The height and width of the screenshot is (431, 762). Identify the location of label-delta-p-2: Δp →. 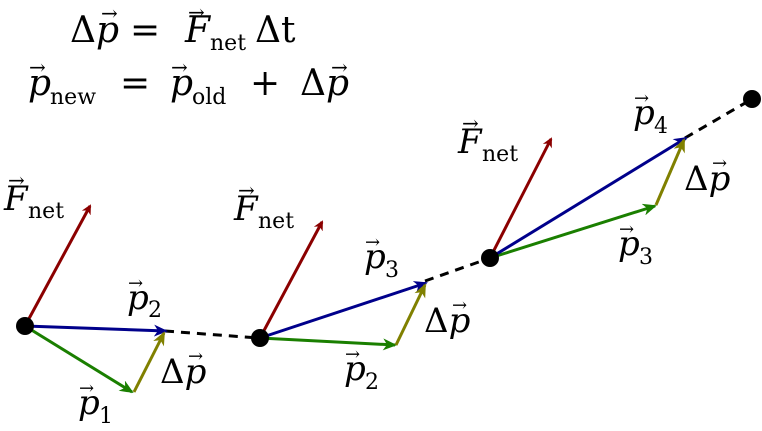
(447, 318).